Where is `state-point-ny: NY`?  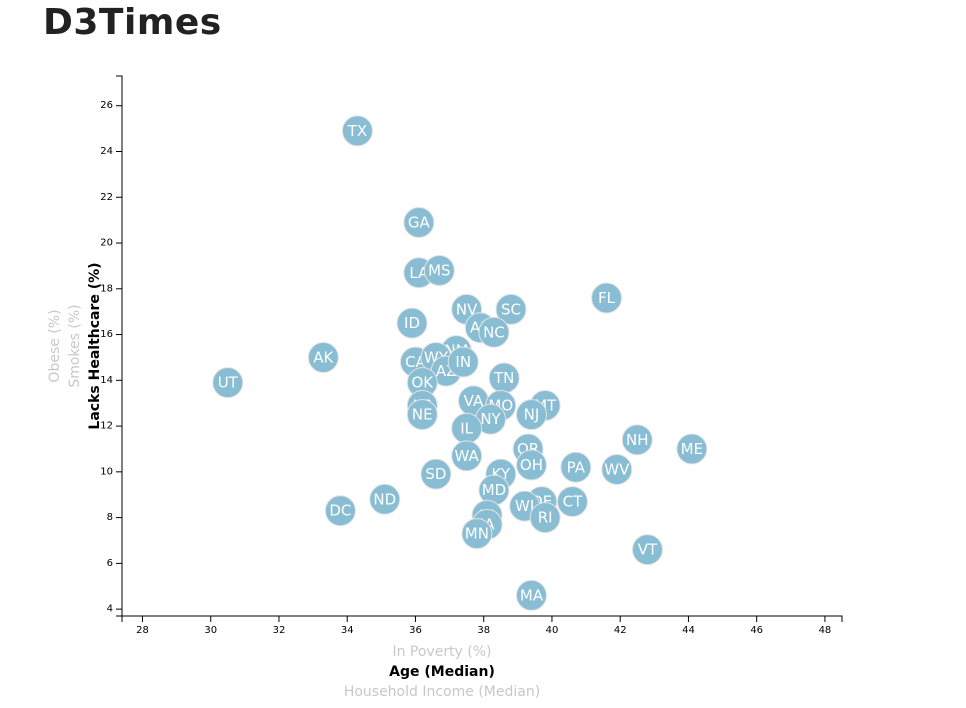
state-point-ny: NY is located at coordinates (491, 419).